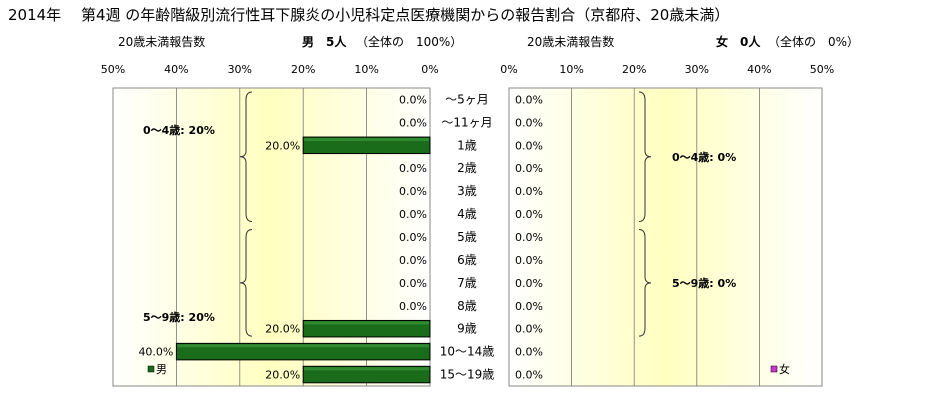 This screenshot has width=949, height=417. I want to click on age-category-label: ～5ヶ月, so click(467, 99).